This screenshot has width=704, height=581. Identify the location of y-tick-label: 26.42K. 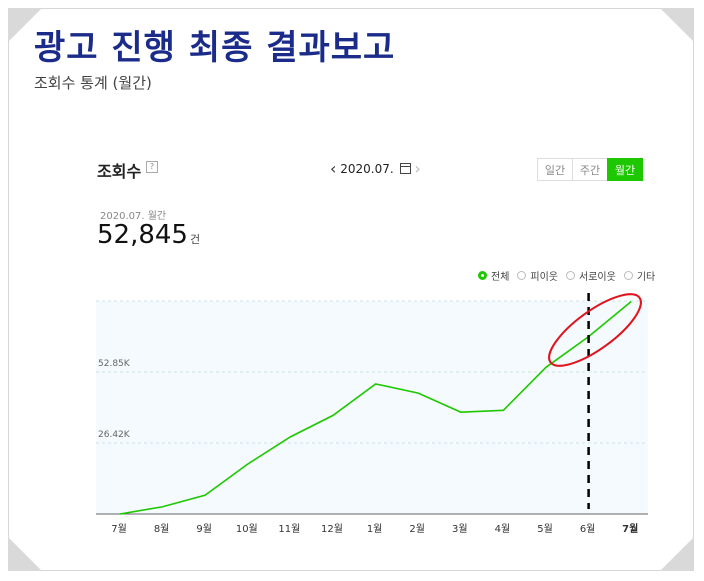
(114, 435).